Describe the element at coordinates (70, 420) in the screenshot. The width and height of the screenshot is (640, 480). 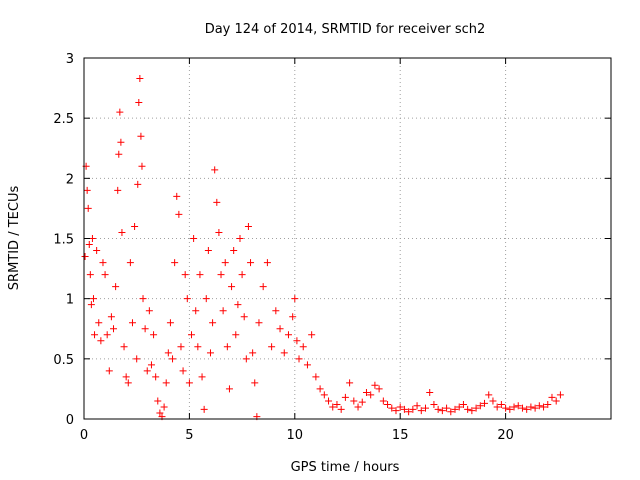
I see `y-tick-label: 0` at that location.